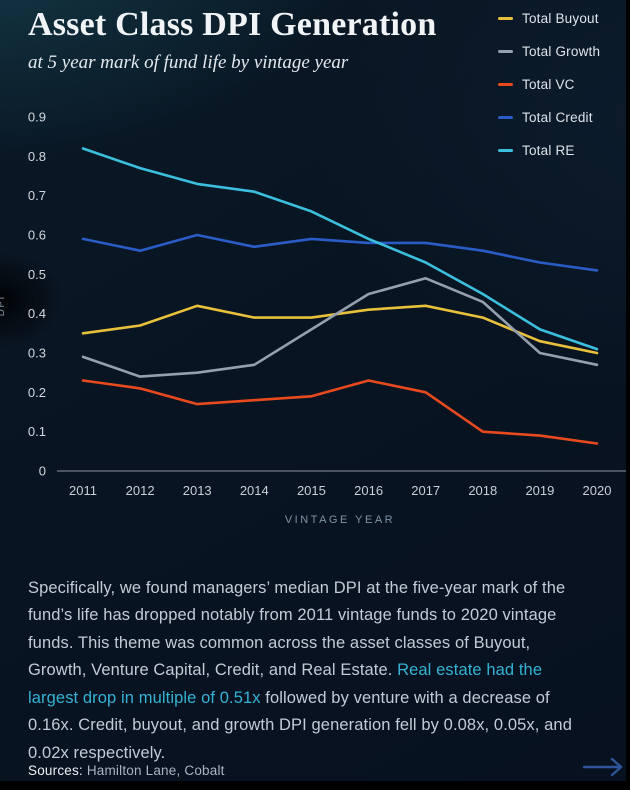 The image size is (630, 790). Describe the element at coordinates (42, 471) in the screenshot. I see `svg-text: 0` at that location.